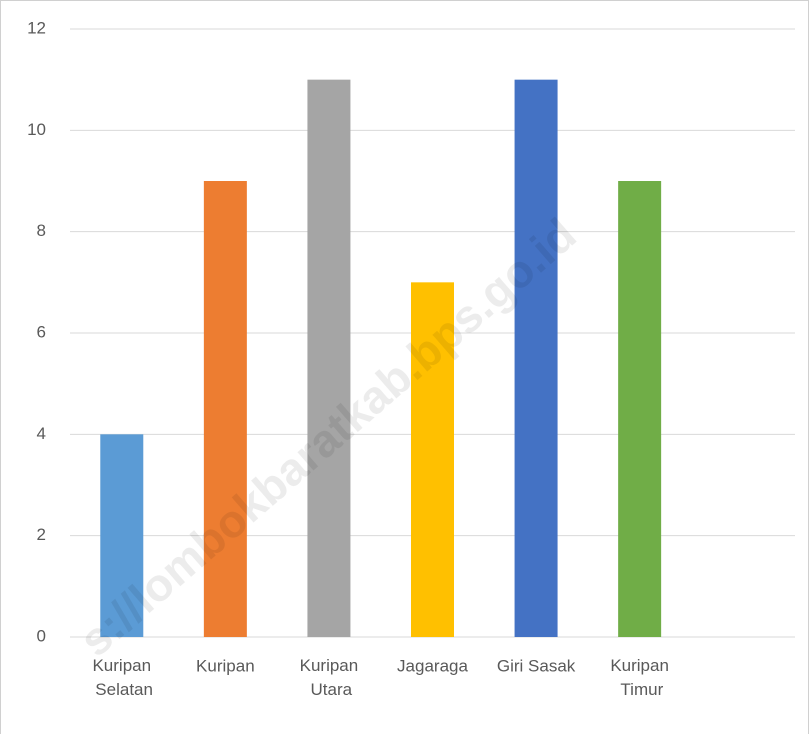 This screenshot has width=810, height=734. I want to click on x-tick-label: Kuripan Selatan, so click(122, 677).